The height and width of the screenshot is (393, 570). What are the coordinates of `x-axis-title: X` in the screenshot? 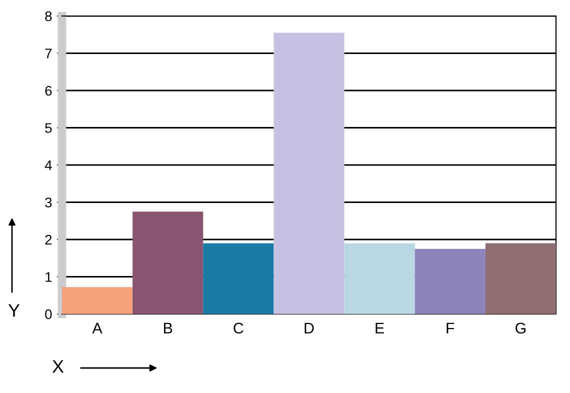 It's located at (58, 366).